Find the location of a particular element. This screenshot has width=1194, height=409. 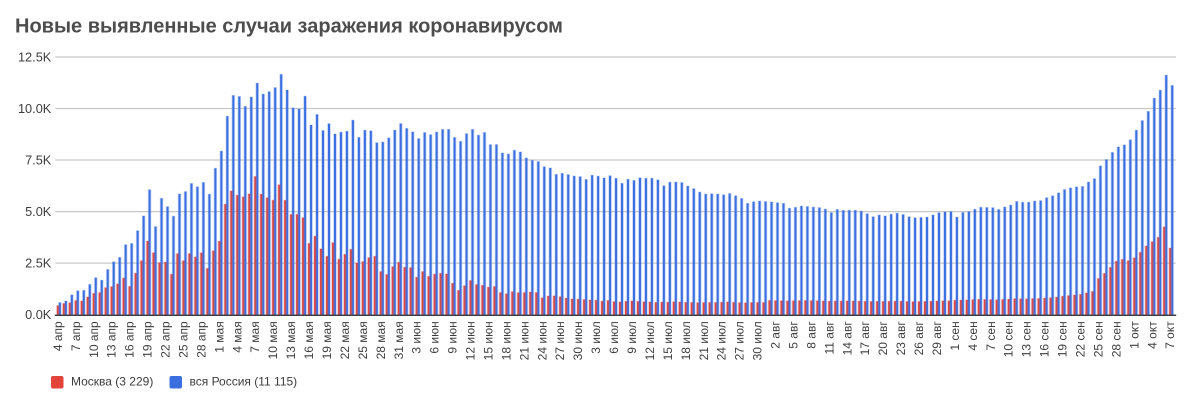

svg-text: 7 апр is located at coordinates (76, 336).